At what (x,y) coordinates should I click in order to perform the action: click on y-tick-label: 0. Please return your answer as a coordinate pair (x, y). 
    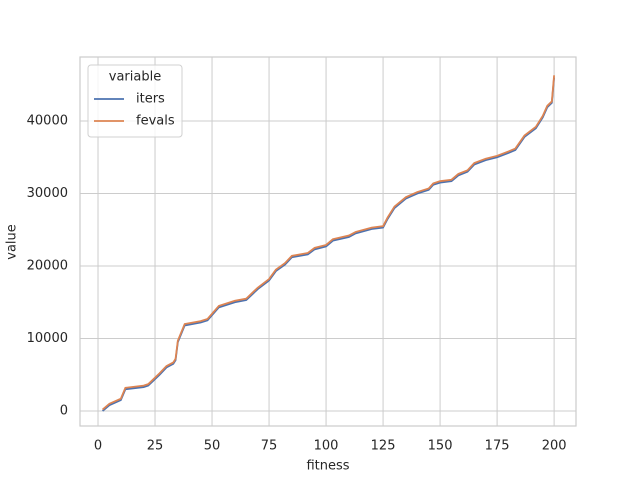
    Looking at the image, I should click on (64, 410).